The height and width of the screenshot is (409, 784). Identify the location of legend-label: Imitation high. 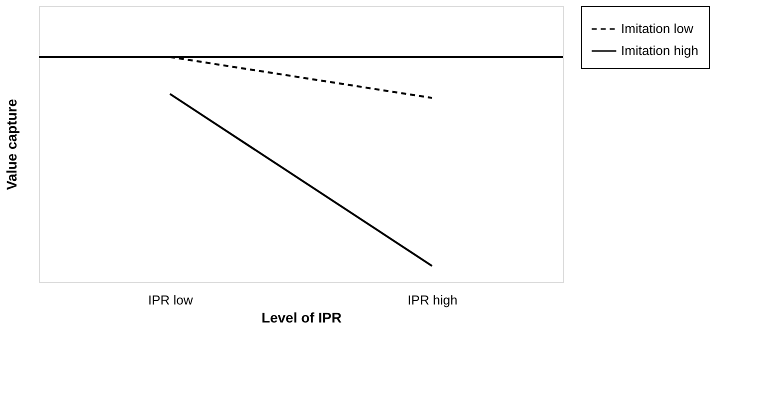
(659, 50).